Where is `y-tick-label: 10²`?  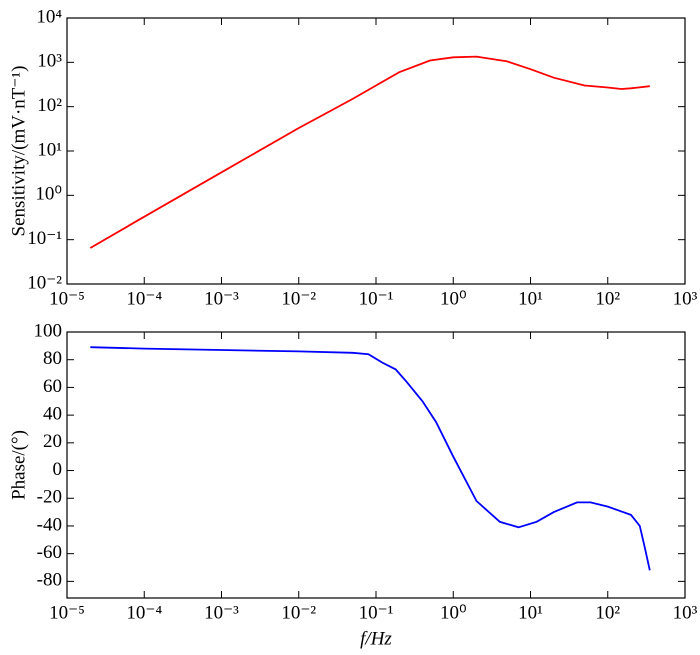 y-tick-label: 10² is located at coordinates (49, 105).